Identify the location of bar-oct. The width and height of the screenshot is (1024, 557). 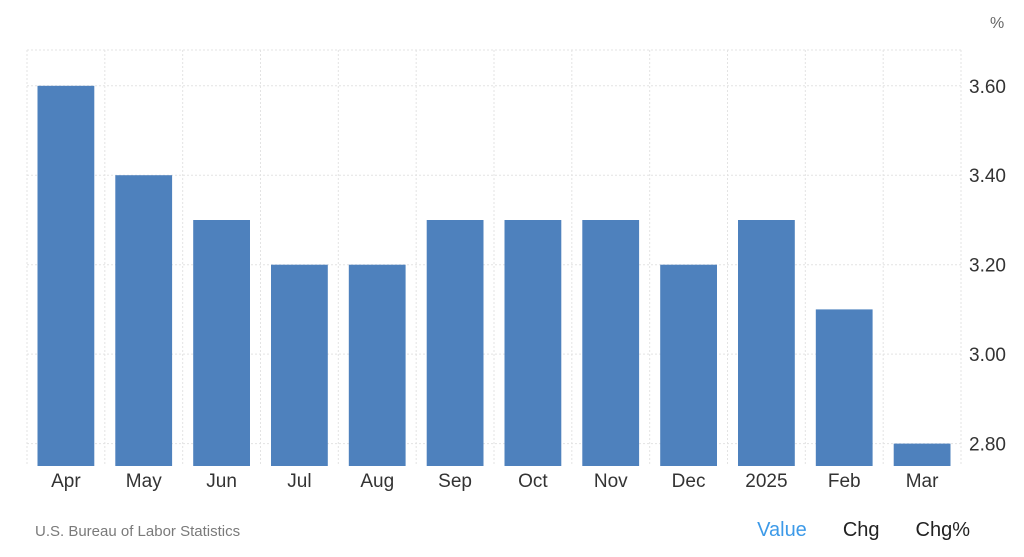
(533, 343).